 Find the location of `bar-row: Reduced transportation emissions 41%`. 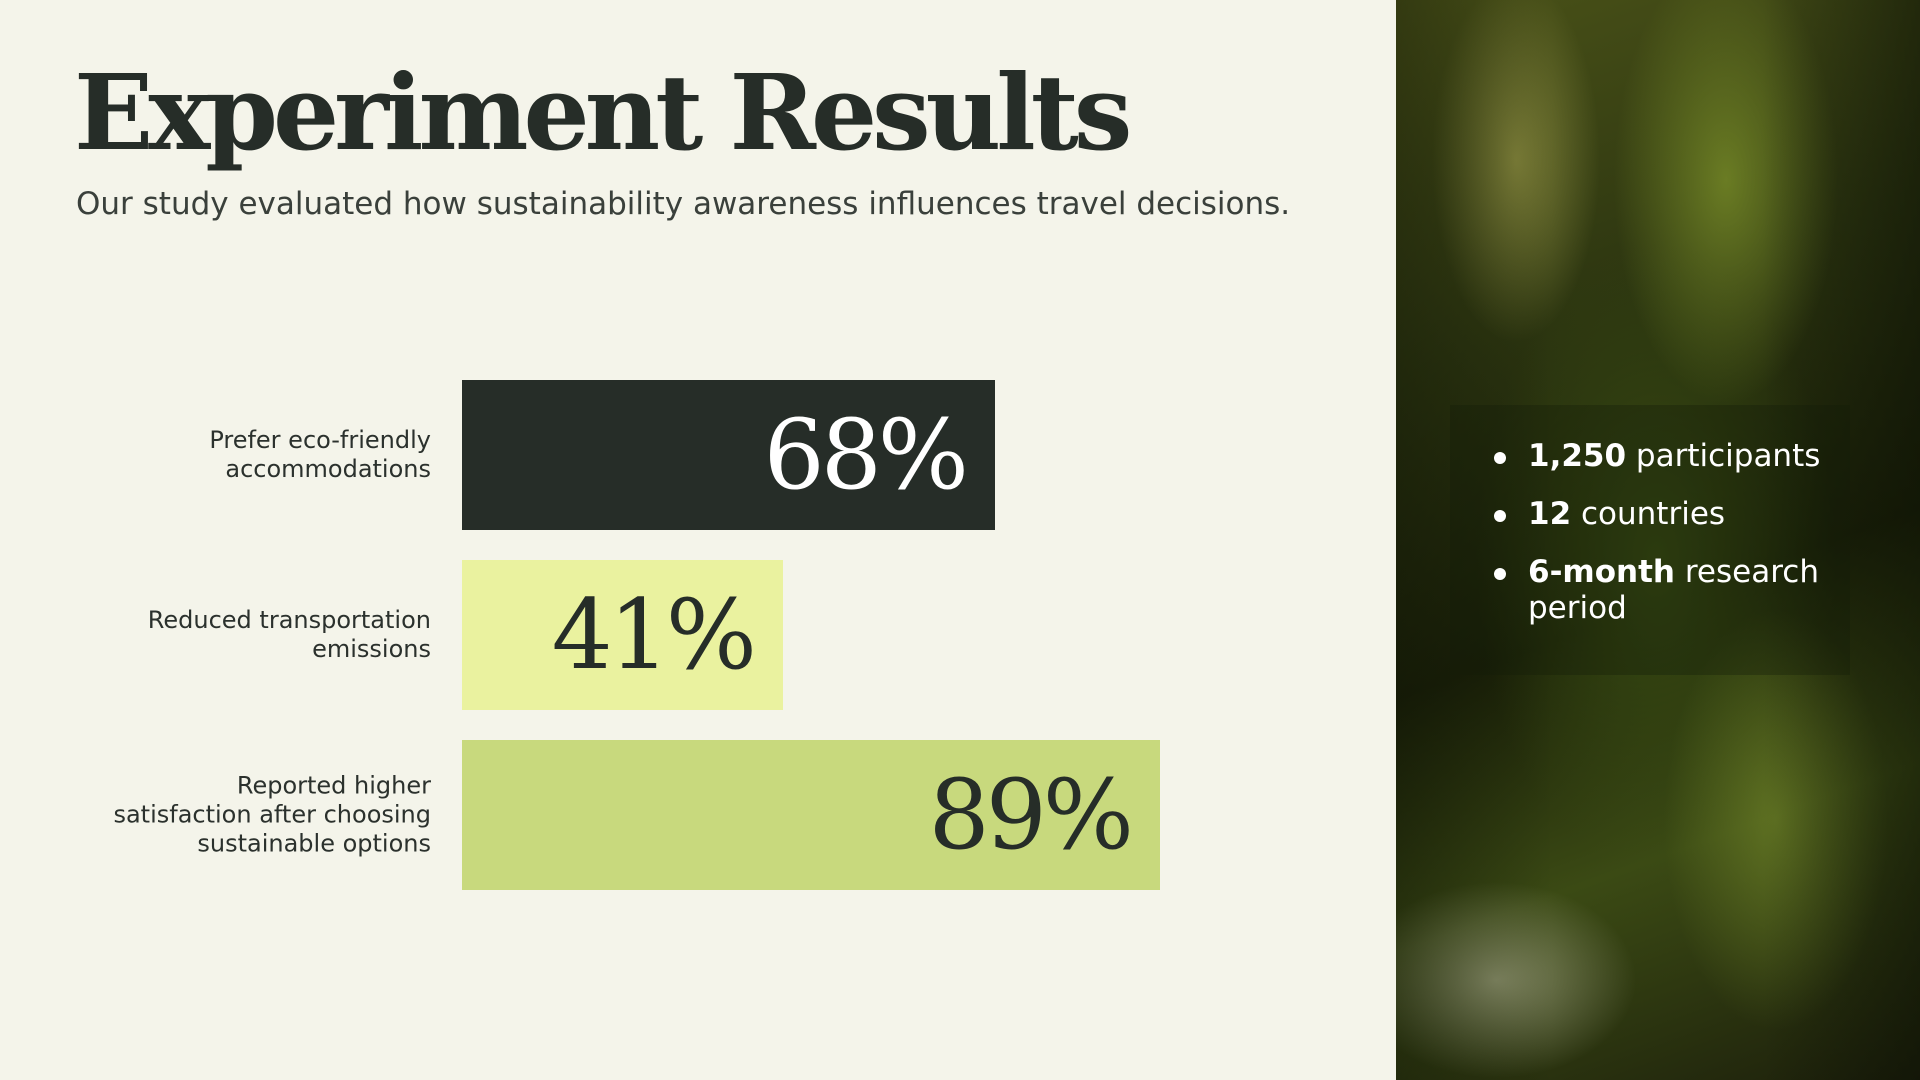

bar-row: Reduced transportation emissions 41% is located at coordinates (698, 635).